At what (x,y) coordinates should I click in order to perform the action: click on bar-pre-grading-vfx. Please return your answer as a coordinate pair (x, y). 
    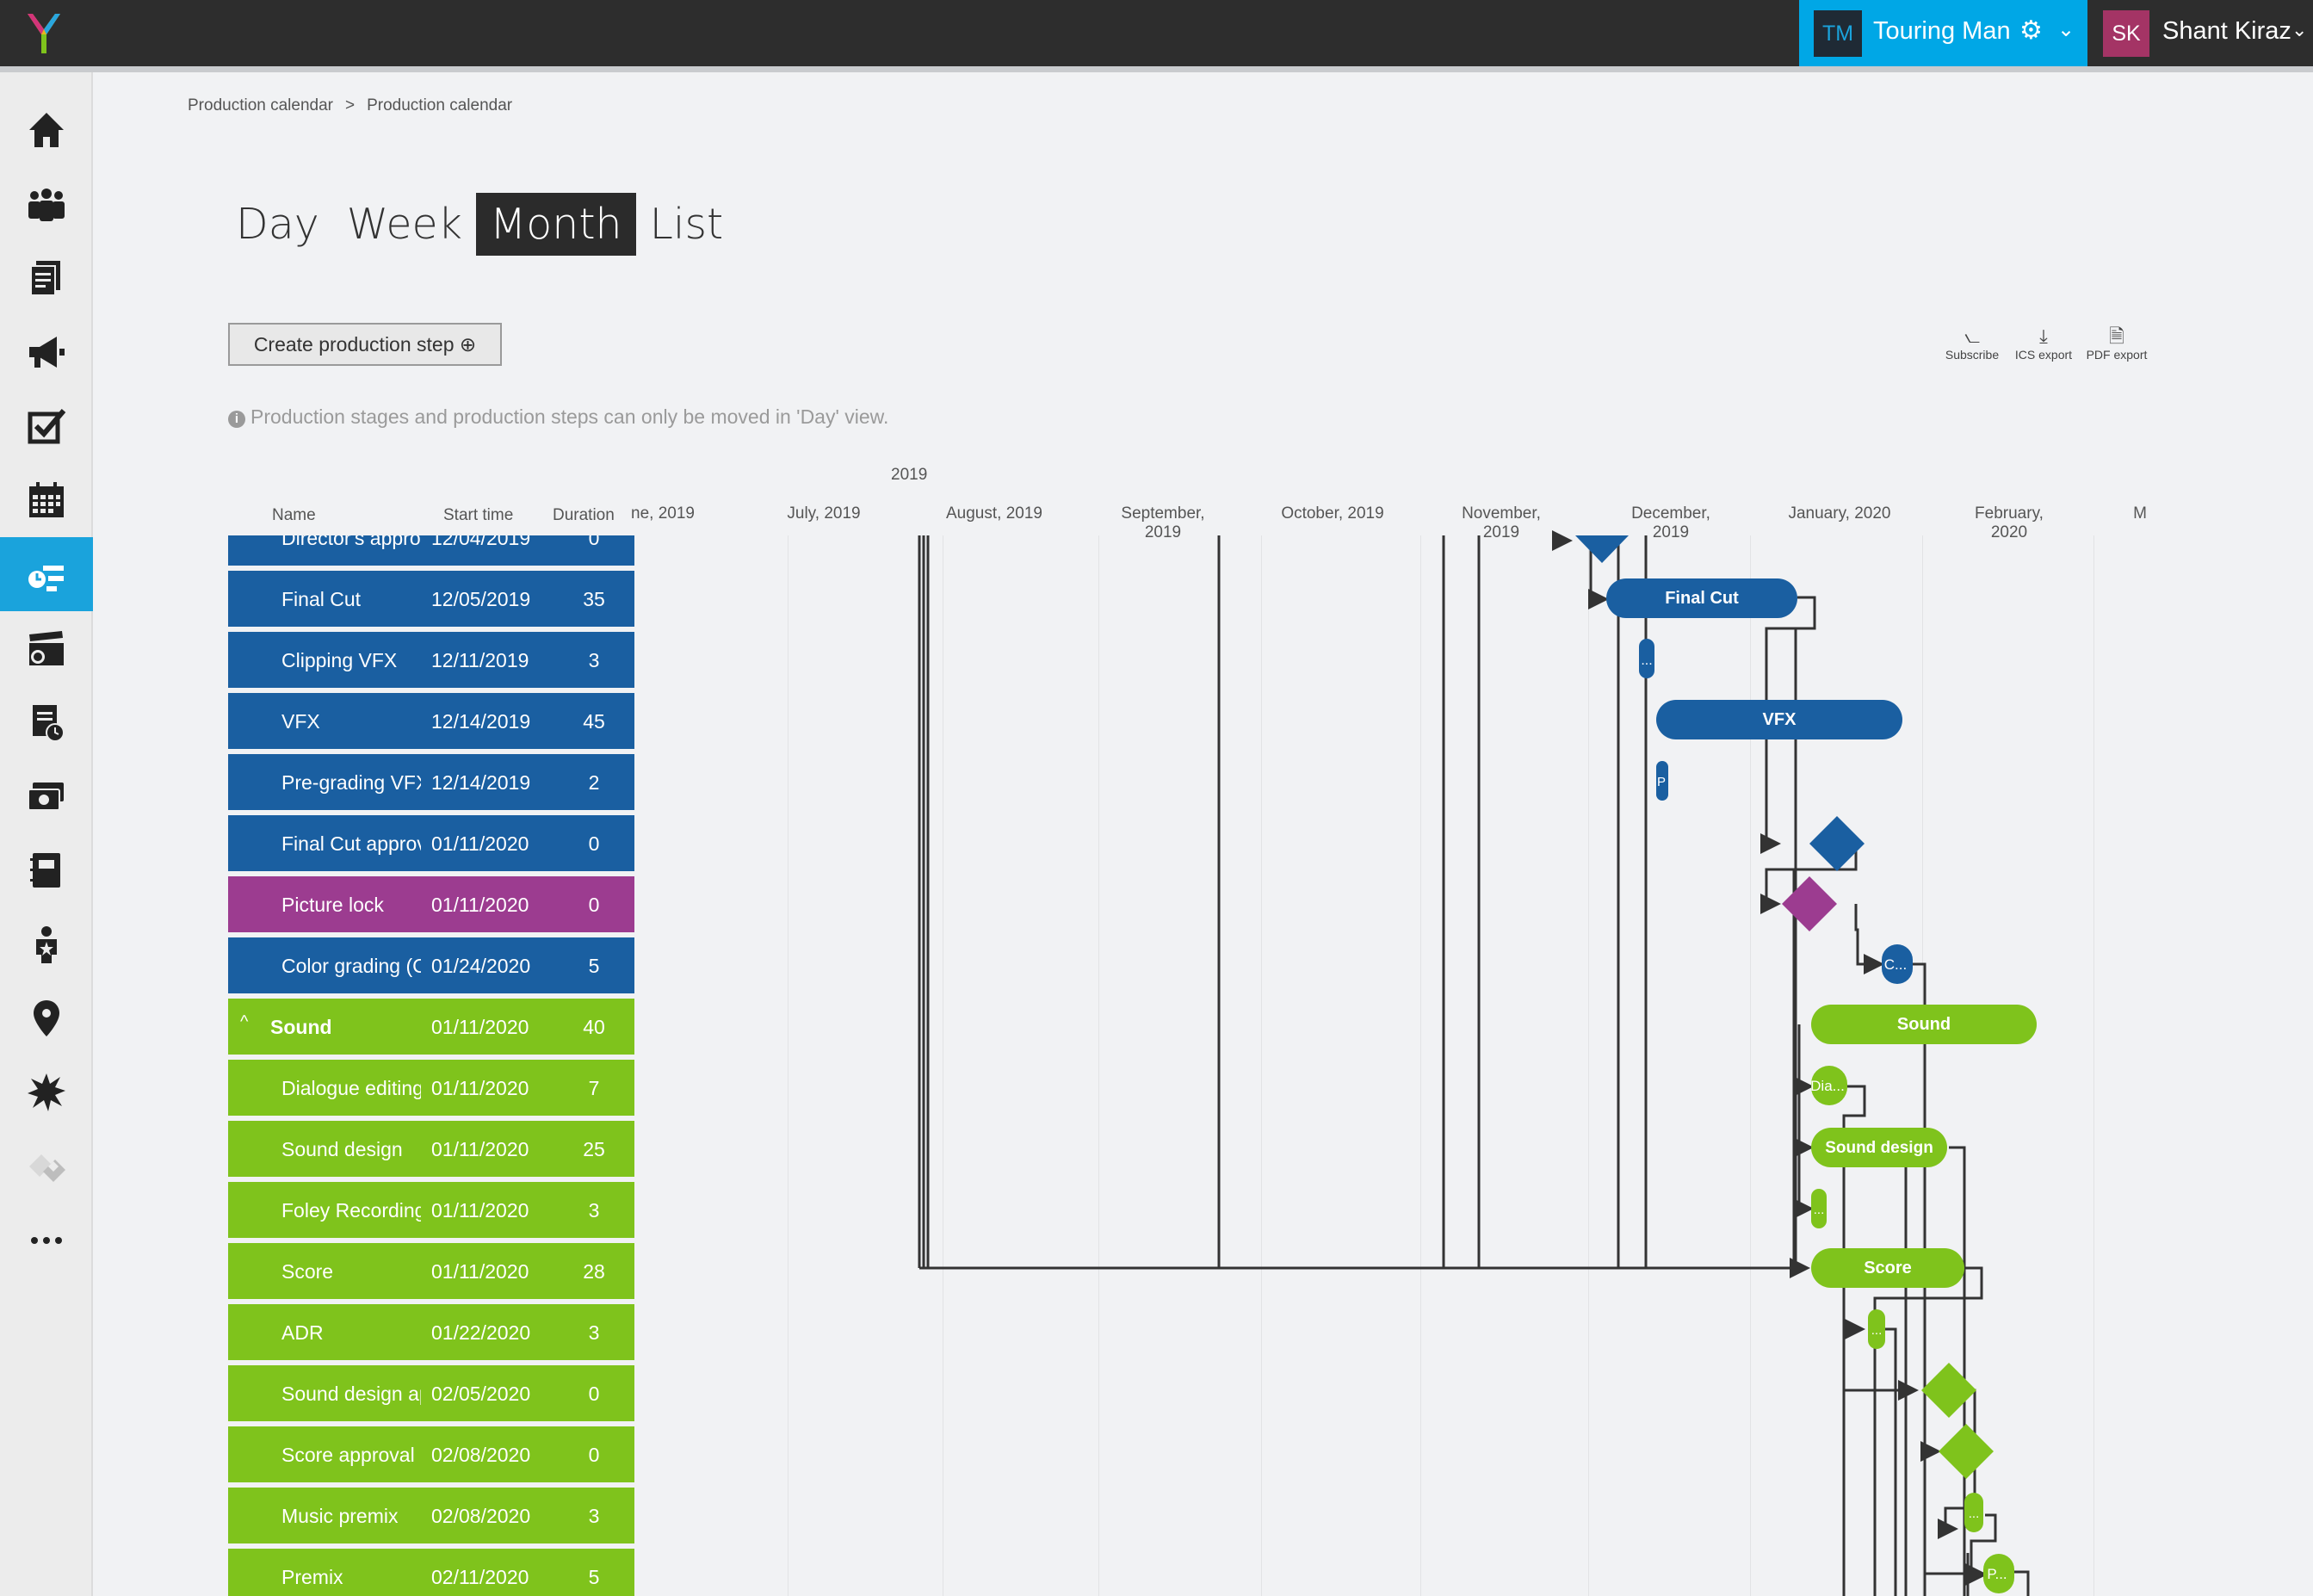
    Looking at the image, I should click on (1662, 781).